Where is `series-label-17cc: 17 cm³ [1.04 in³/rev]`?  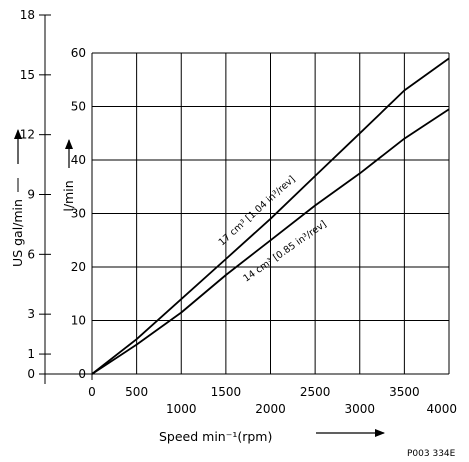 series-label-17cc: 17 cm³ [1.04 in³/rev] is located at coordinates (257, 211).